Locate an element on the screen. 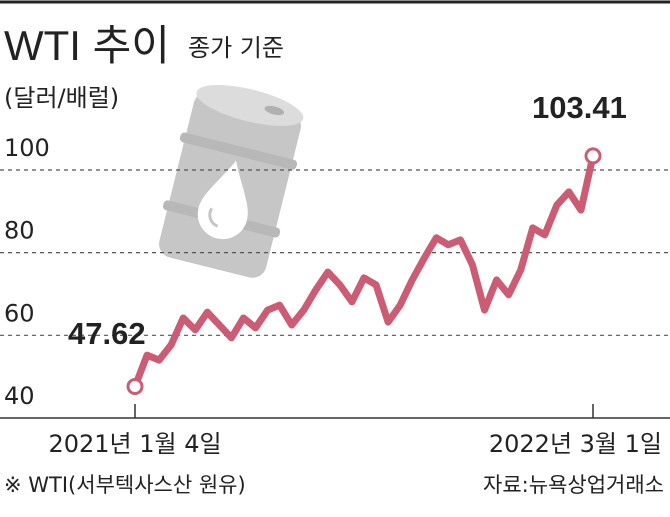 The height and width of the screenshot is (517, 670). y-tick-label: 60 is located at coordinates (19, 313).